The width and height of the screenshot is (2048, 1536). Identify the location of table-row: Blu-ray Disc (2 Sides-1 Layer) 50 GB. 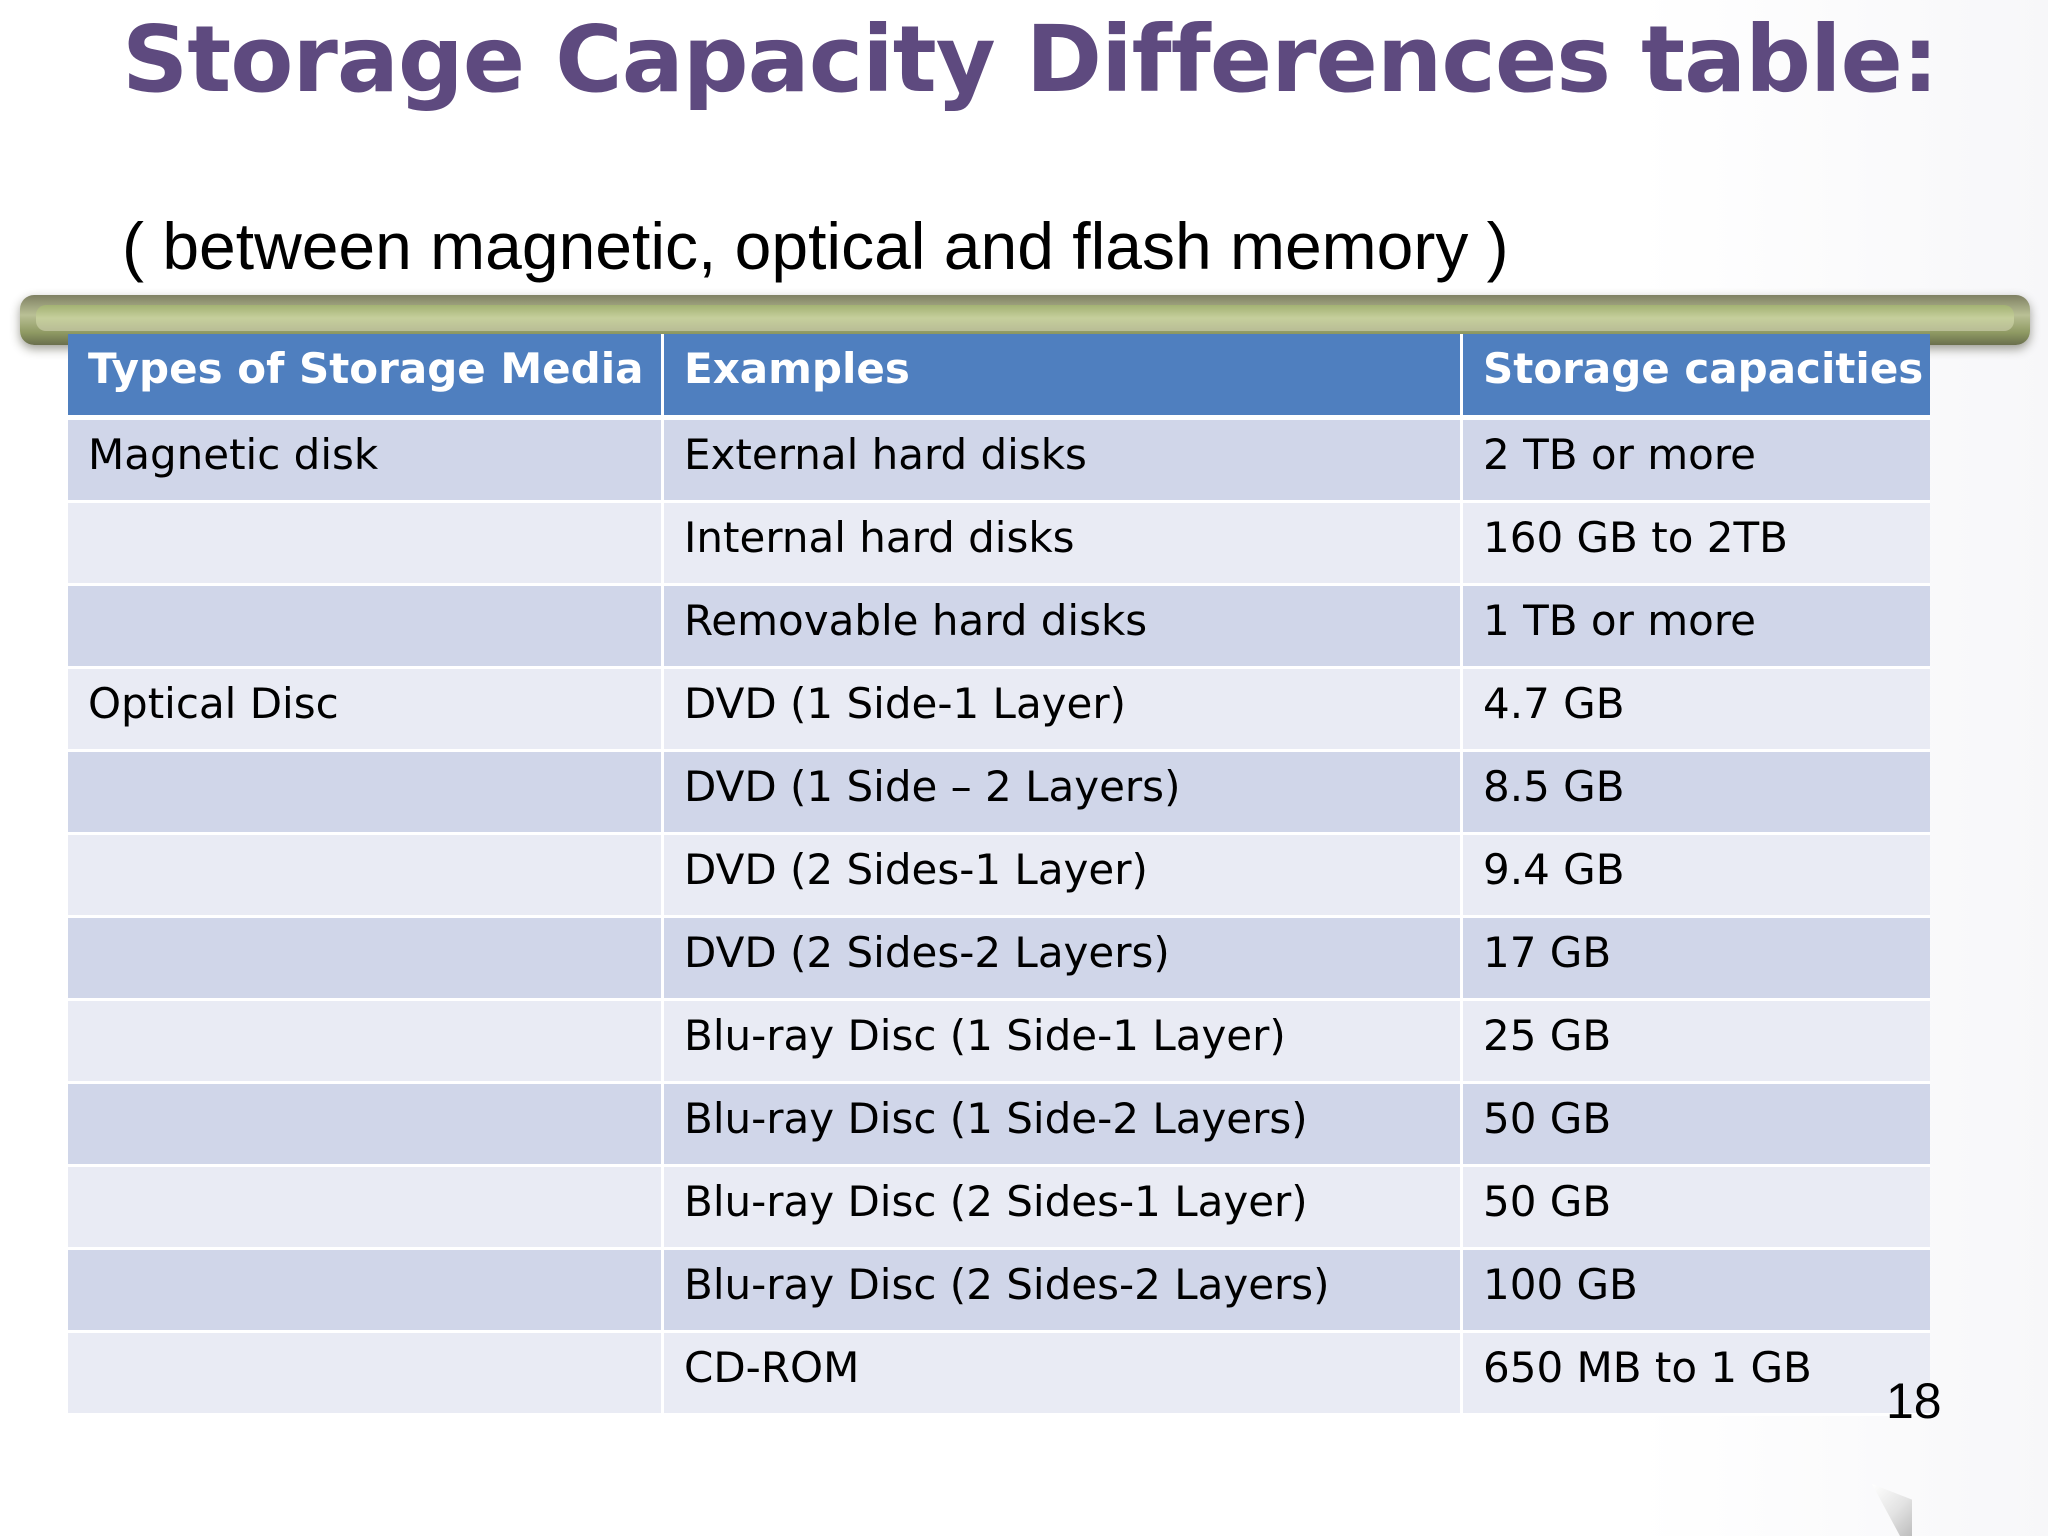
(999, 1208).